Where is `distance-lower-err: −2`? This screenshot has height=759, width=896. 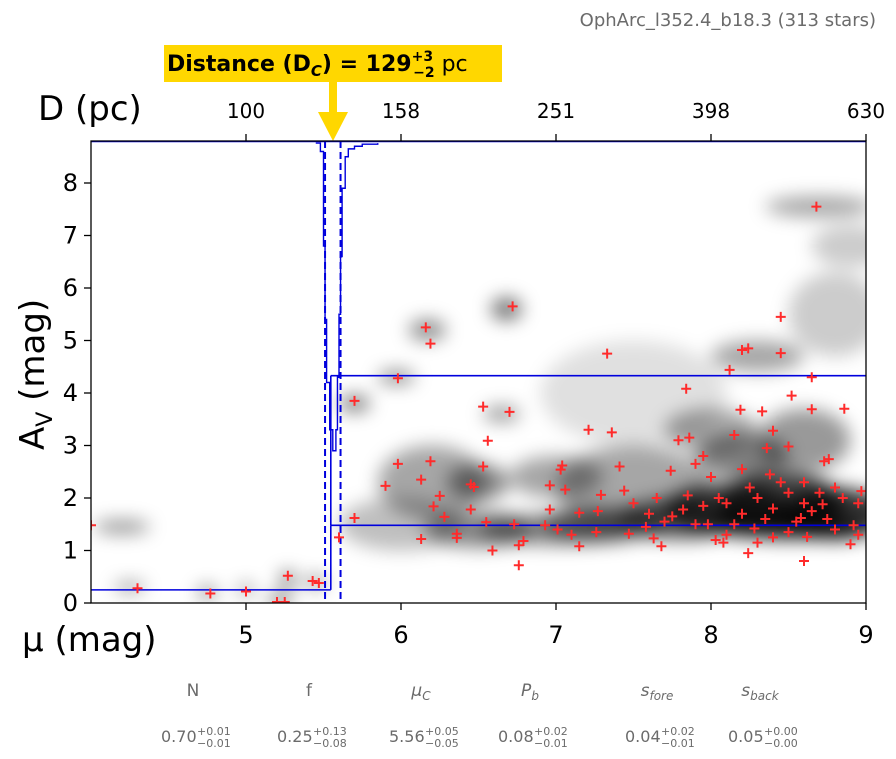 distance-lower-err: −2 is located at coordinates (423, 73).